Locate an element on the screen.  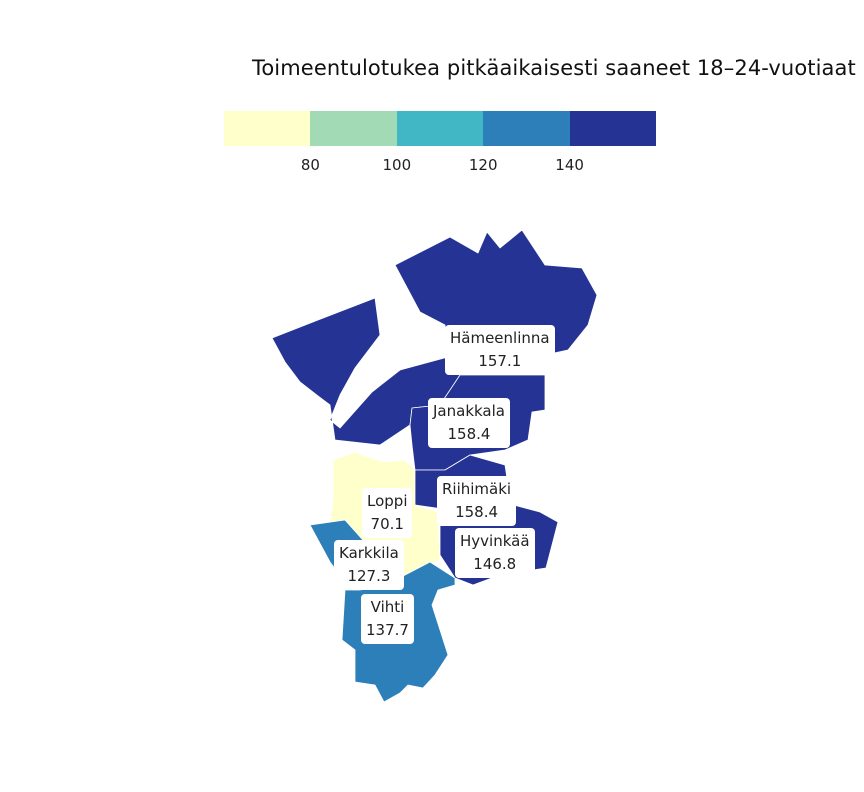
region-name: Riihimäki is located at coordinates (477, 489).